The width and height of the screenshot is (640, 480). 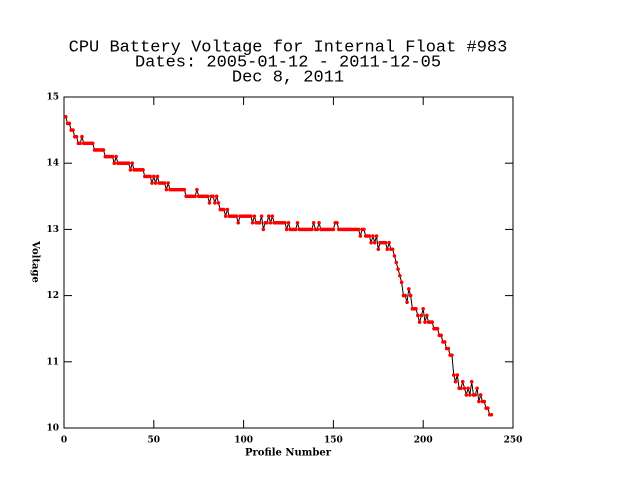 I want to click on x-tick-label: 200, so click(x=423, y=441).